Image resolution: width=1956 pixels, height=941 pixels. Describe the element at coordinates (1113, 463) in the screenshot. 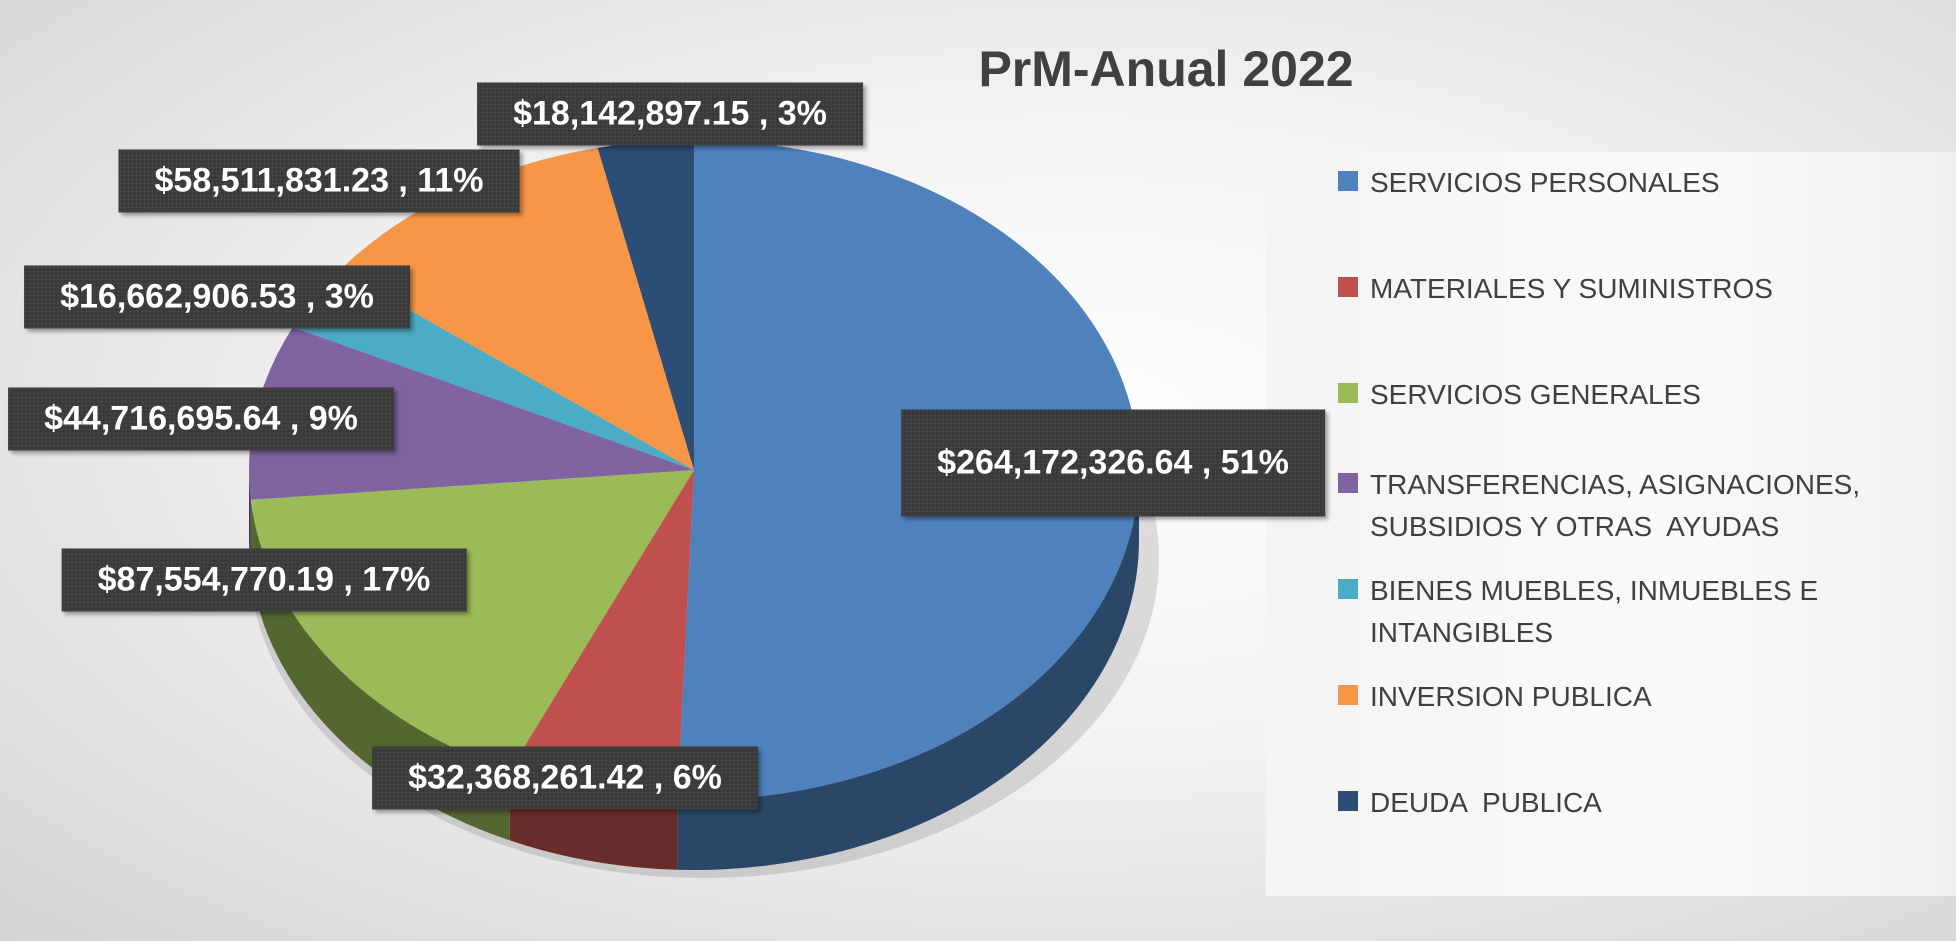

I see `data-label: $264,172,326.64 , 51%` at that location.